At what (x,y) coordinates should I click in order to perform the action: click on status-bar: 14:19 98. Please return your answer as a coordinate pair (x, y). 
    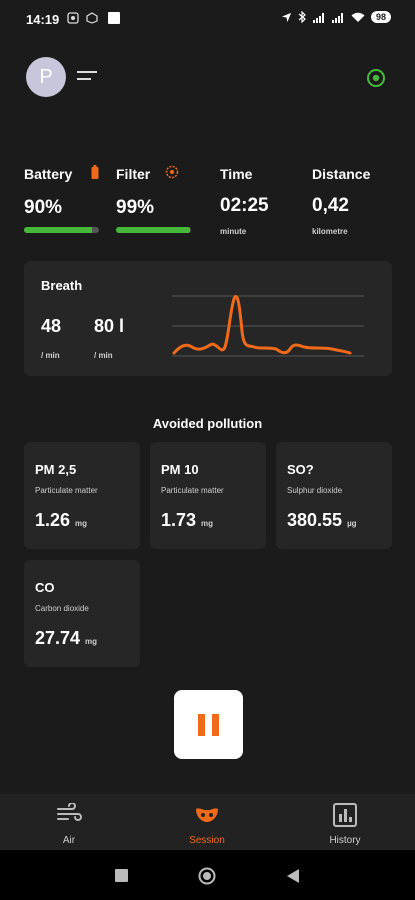
    Looking at the image, I should click on (207, 20).